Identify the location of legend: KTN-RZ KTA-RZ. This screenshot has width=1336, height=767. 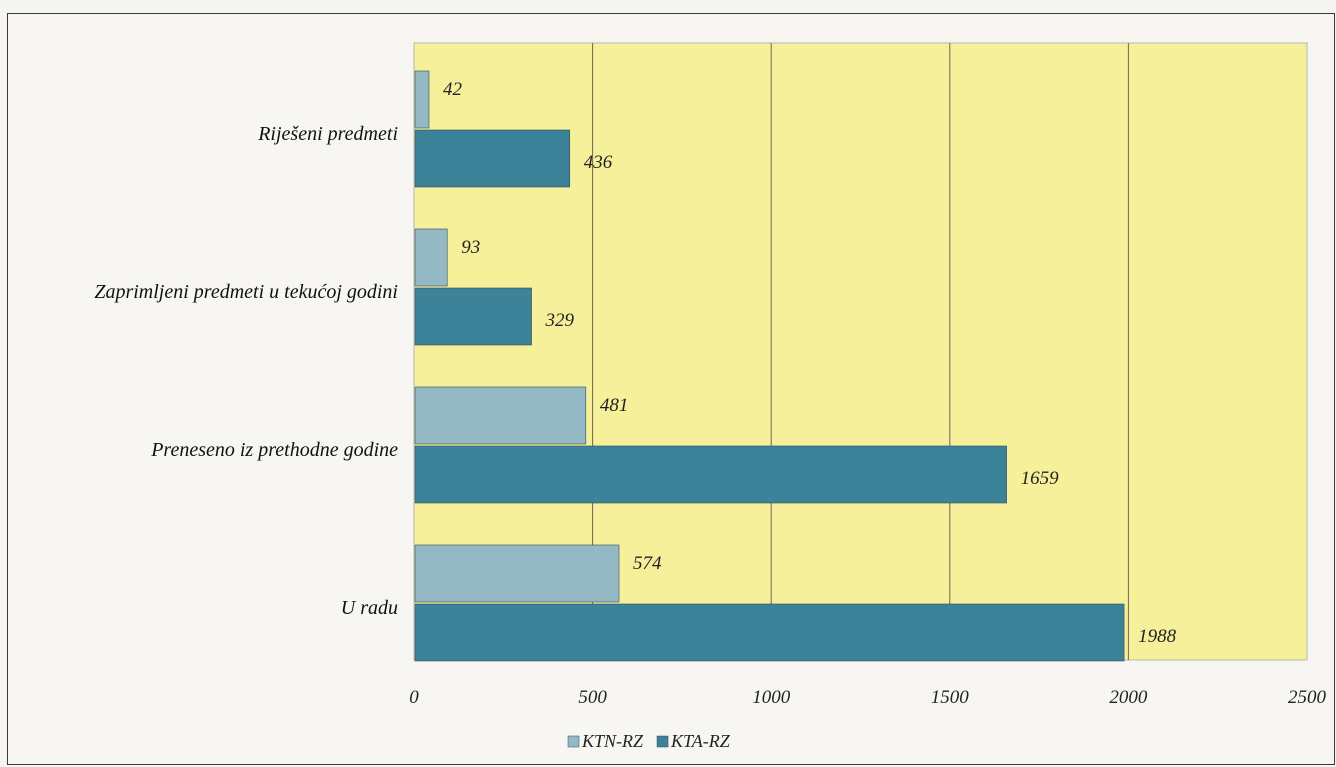
(649, 741).